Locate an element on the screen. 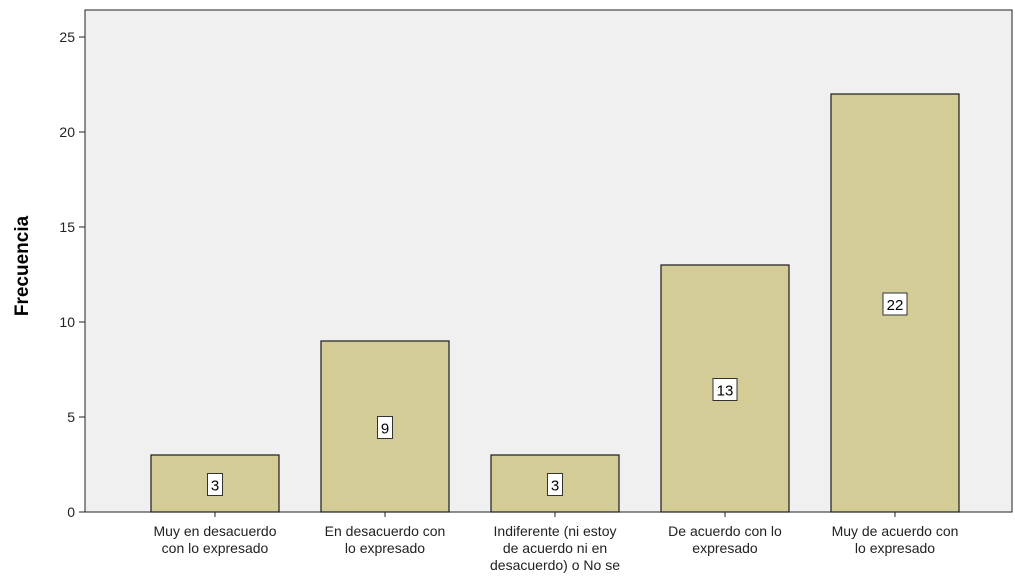 This screenshot has width=1015, height=587. data-label: 9 is located at coordinates (385, 429).